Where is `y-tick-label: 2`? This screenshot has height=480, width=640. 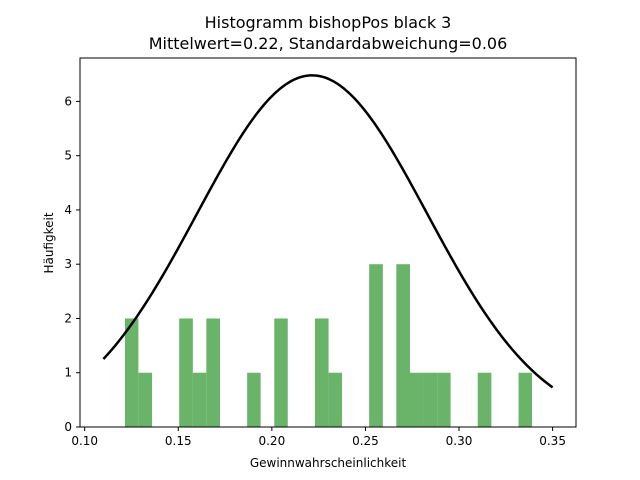 y-tick-label: 2 is located at coordinates (68, 318).